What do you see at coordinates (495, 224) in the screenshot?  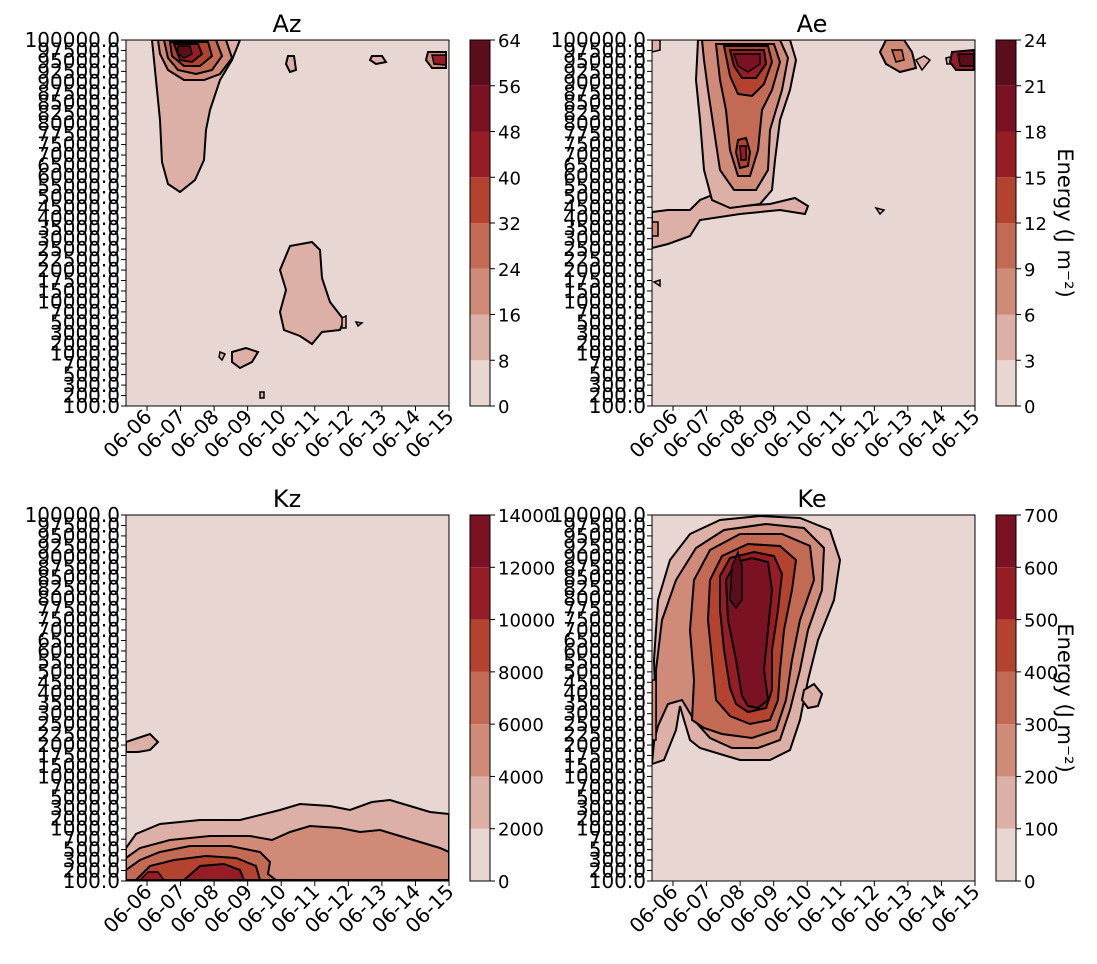 I see `colorbar: 0 8 16 24 32 40 48 56 64` at bounding box center [495, 224].